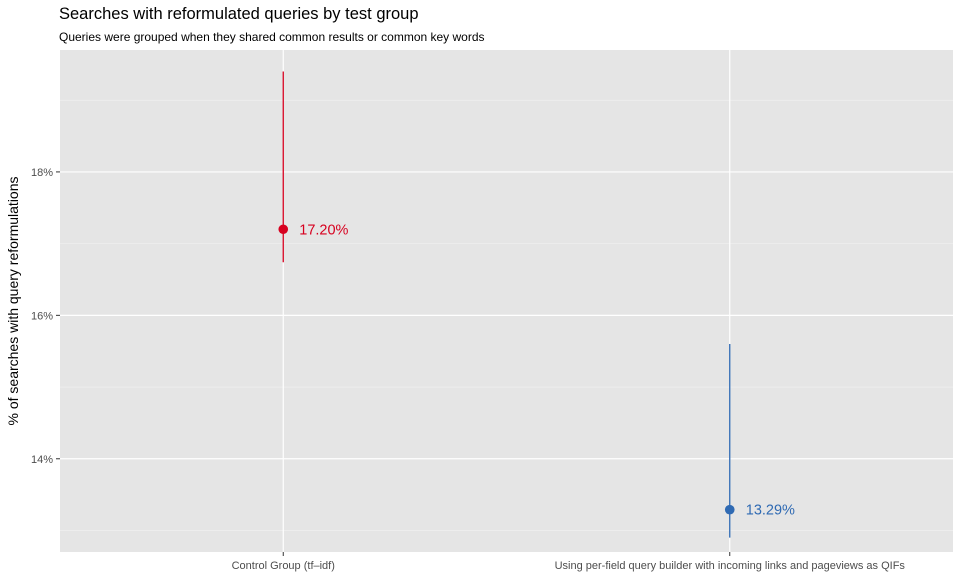  I want to click on data-label: 13.29%, so click(770, 511).